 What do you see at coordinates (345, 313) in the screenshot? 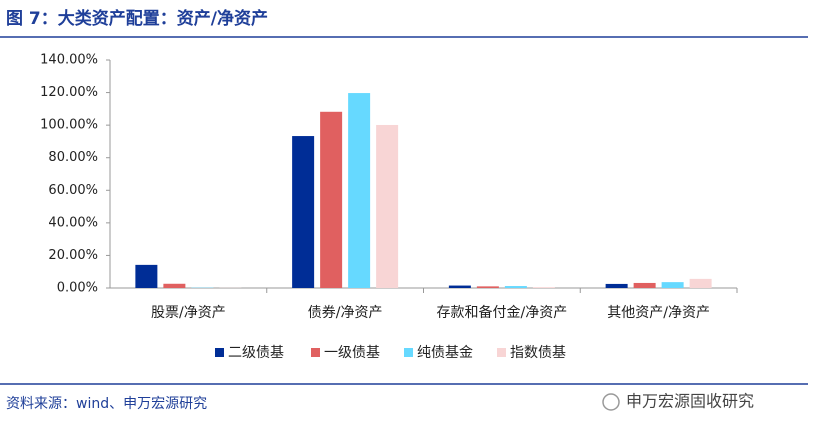
I see `x-tick-label: 债券/净资产` at bounding box center [345, 313].